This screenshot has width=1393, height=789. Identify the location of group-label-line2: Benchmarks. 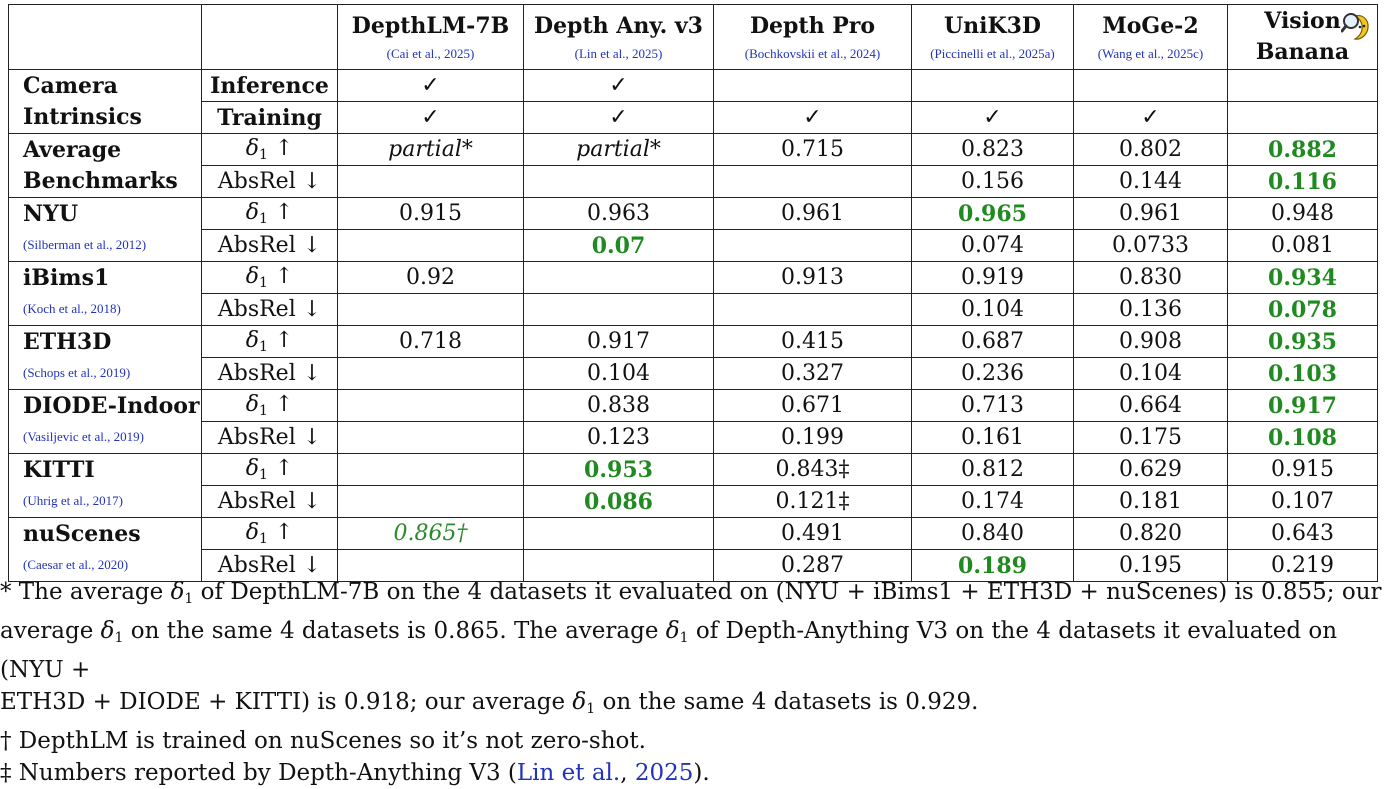
(100, 180).